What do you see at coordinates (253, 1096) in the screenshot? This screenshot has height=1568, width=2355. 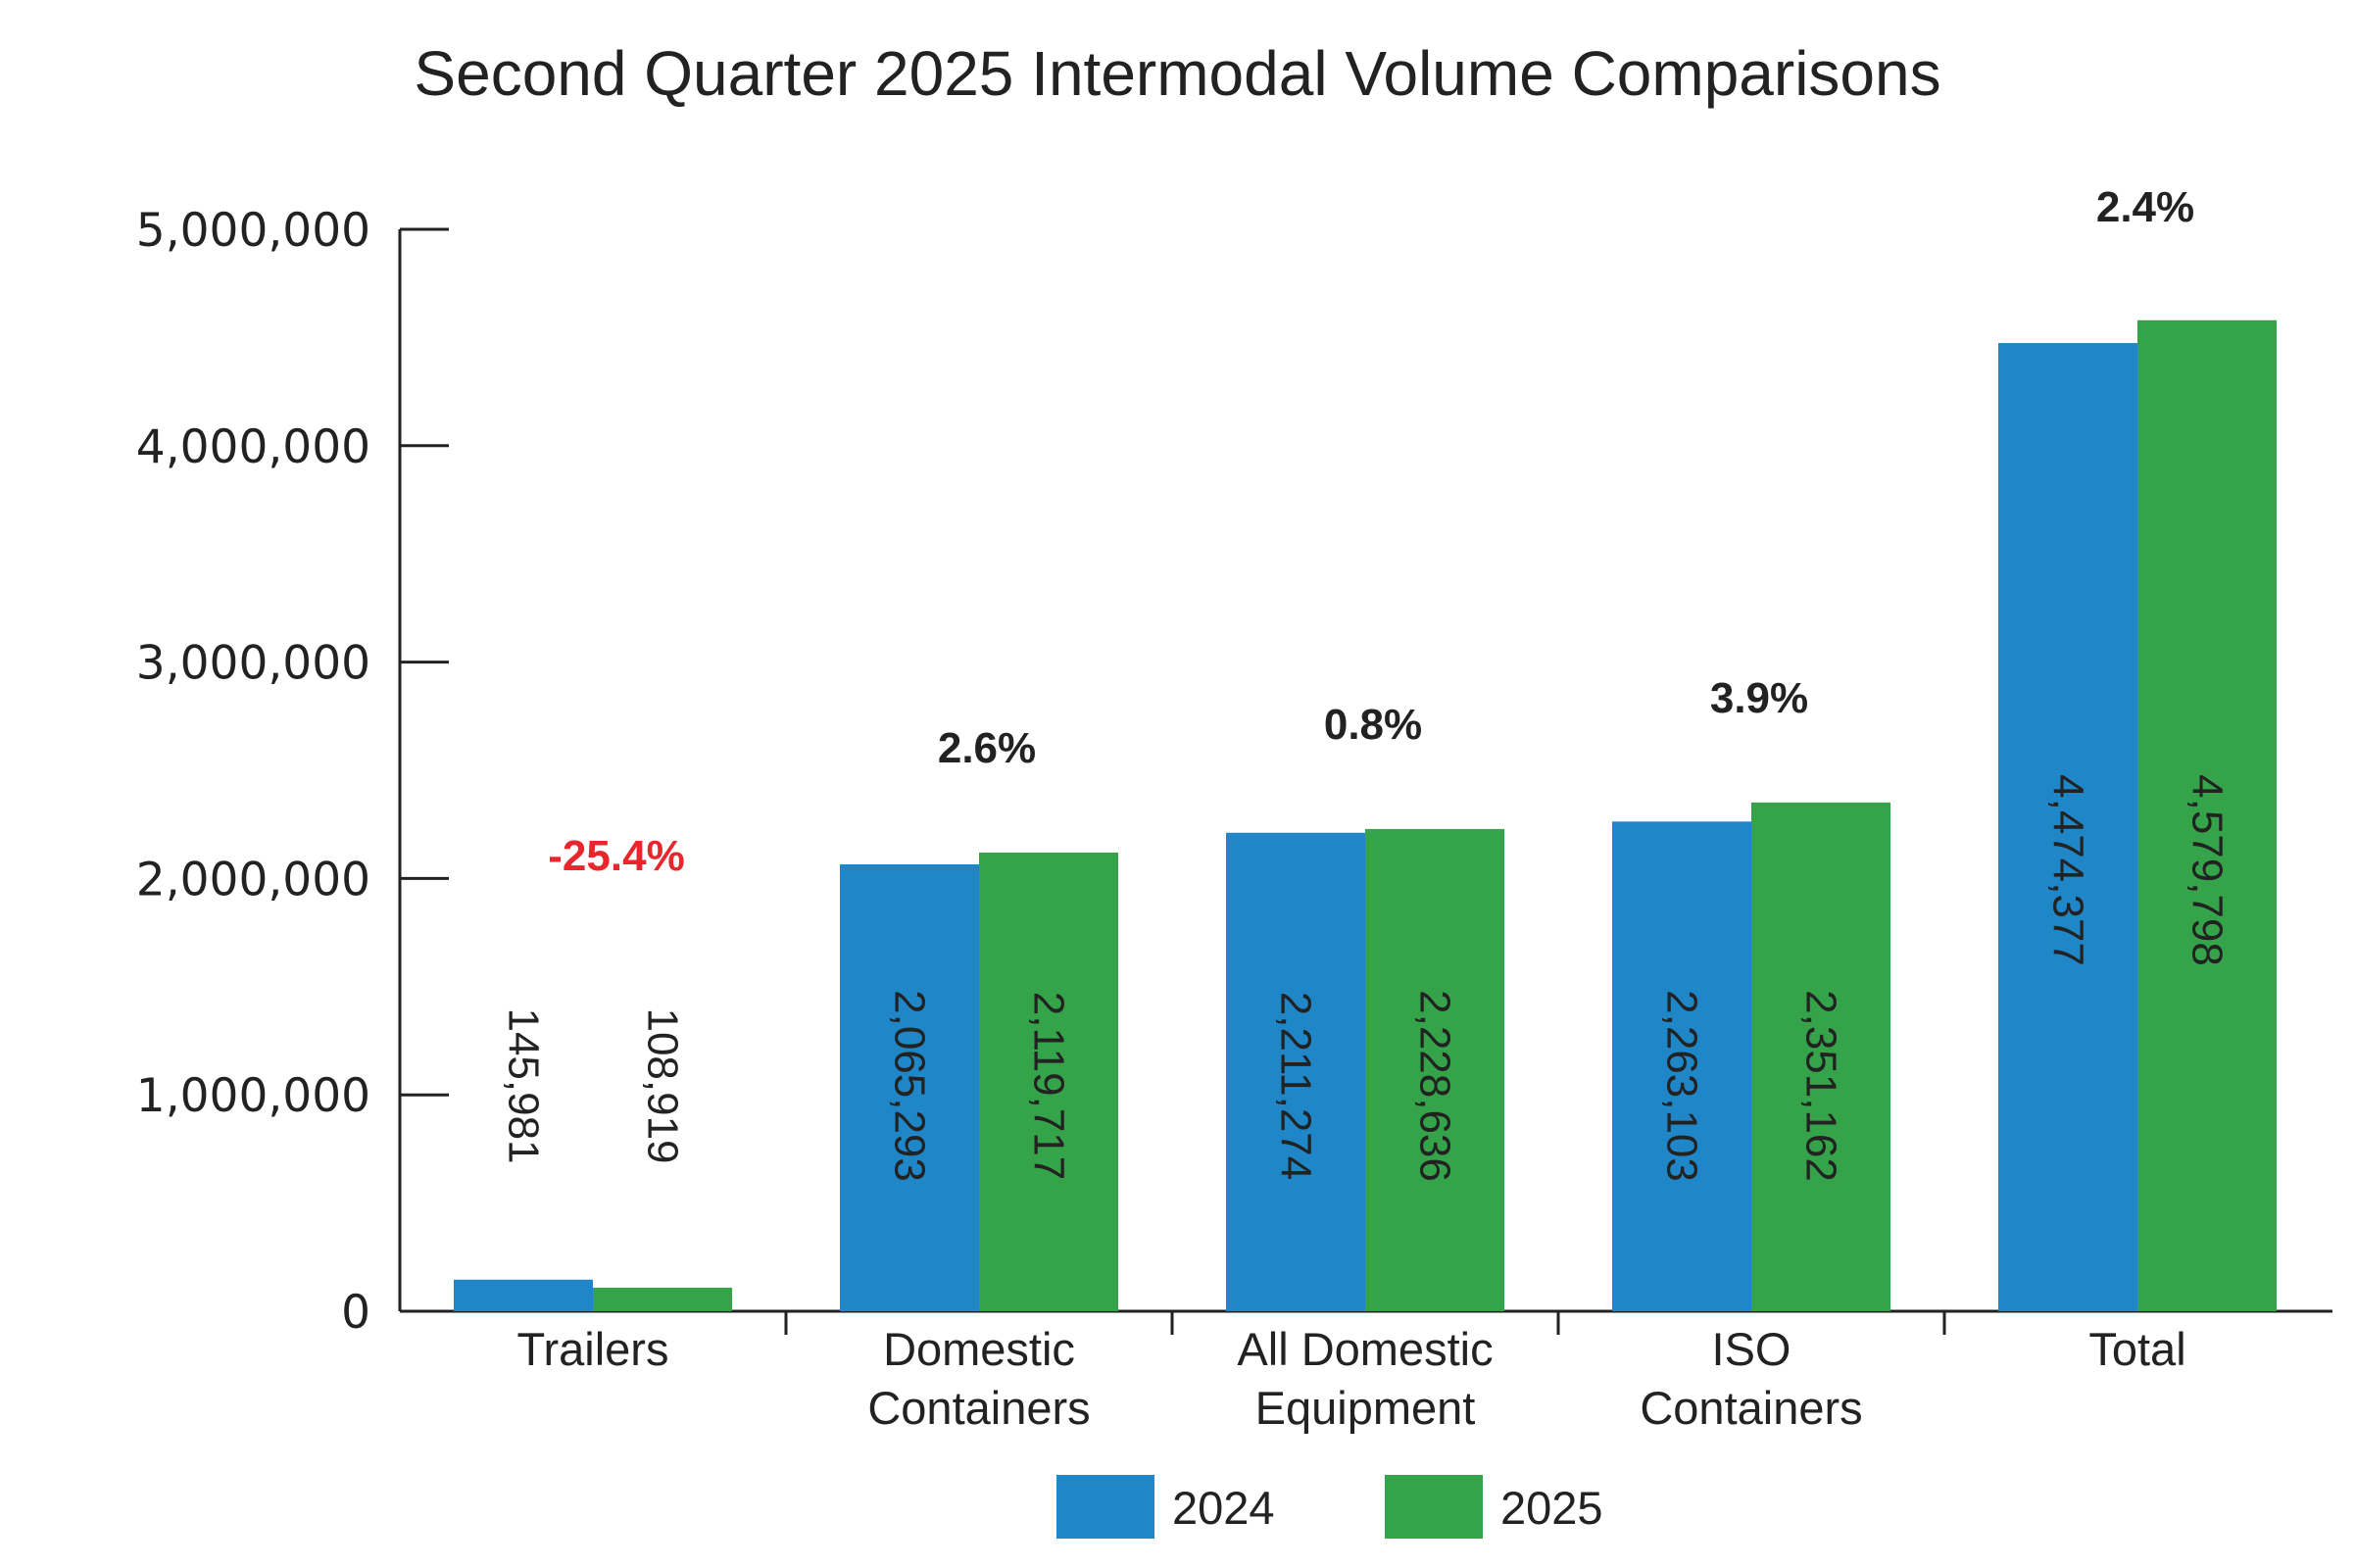 I see `y-tick-label: 1,000,000` at bounding box center [253, 1096].